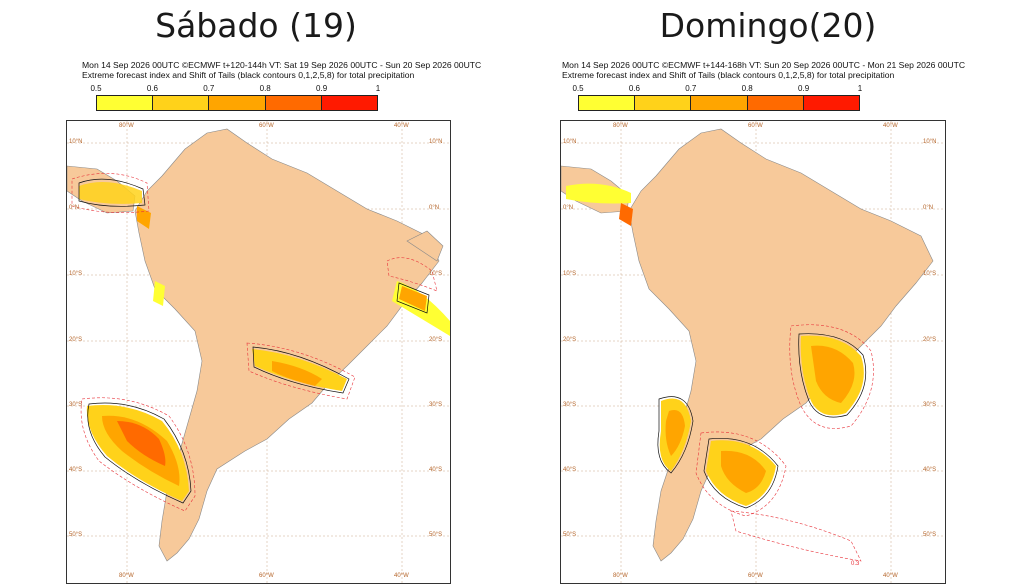  Describe the element at coordinates (768, 25) in the screenshot. I see `panel-title: Domingo(20)` at that location.